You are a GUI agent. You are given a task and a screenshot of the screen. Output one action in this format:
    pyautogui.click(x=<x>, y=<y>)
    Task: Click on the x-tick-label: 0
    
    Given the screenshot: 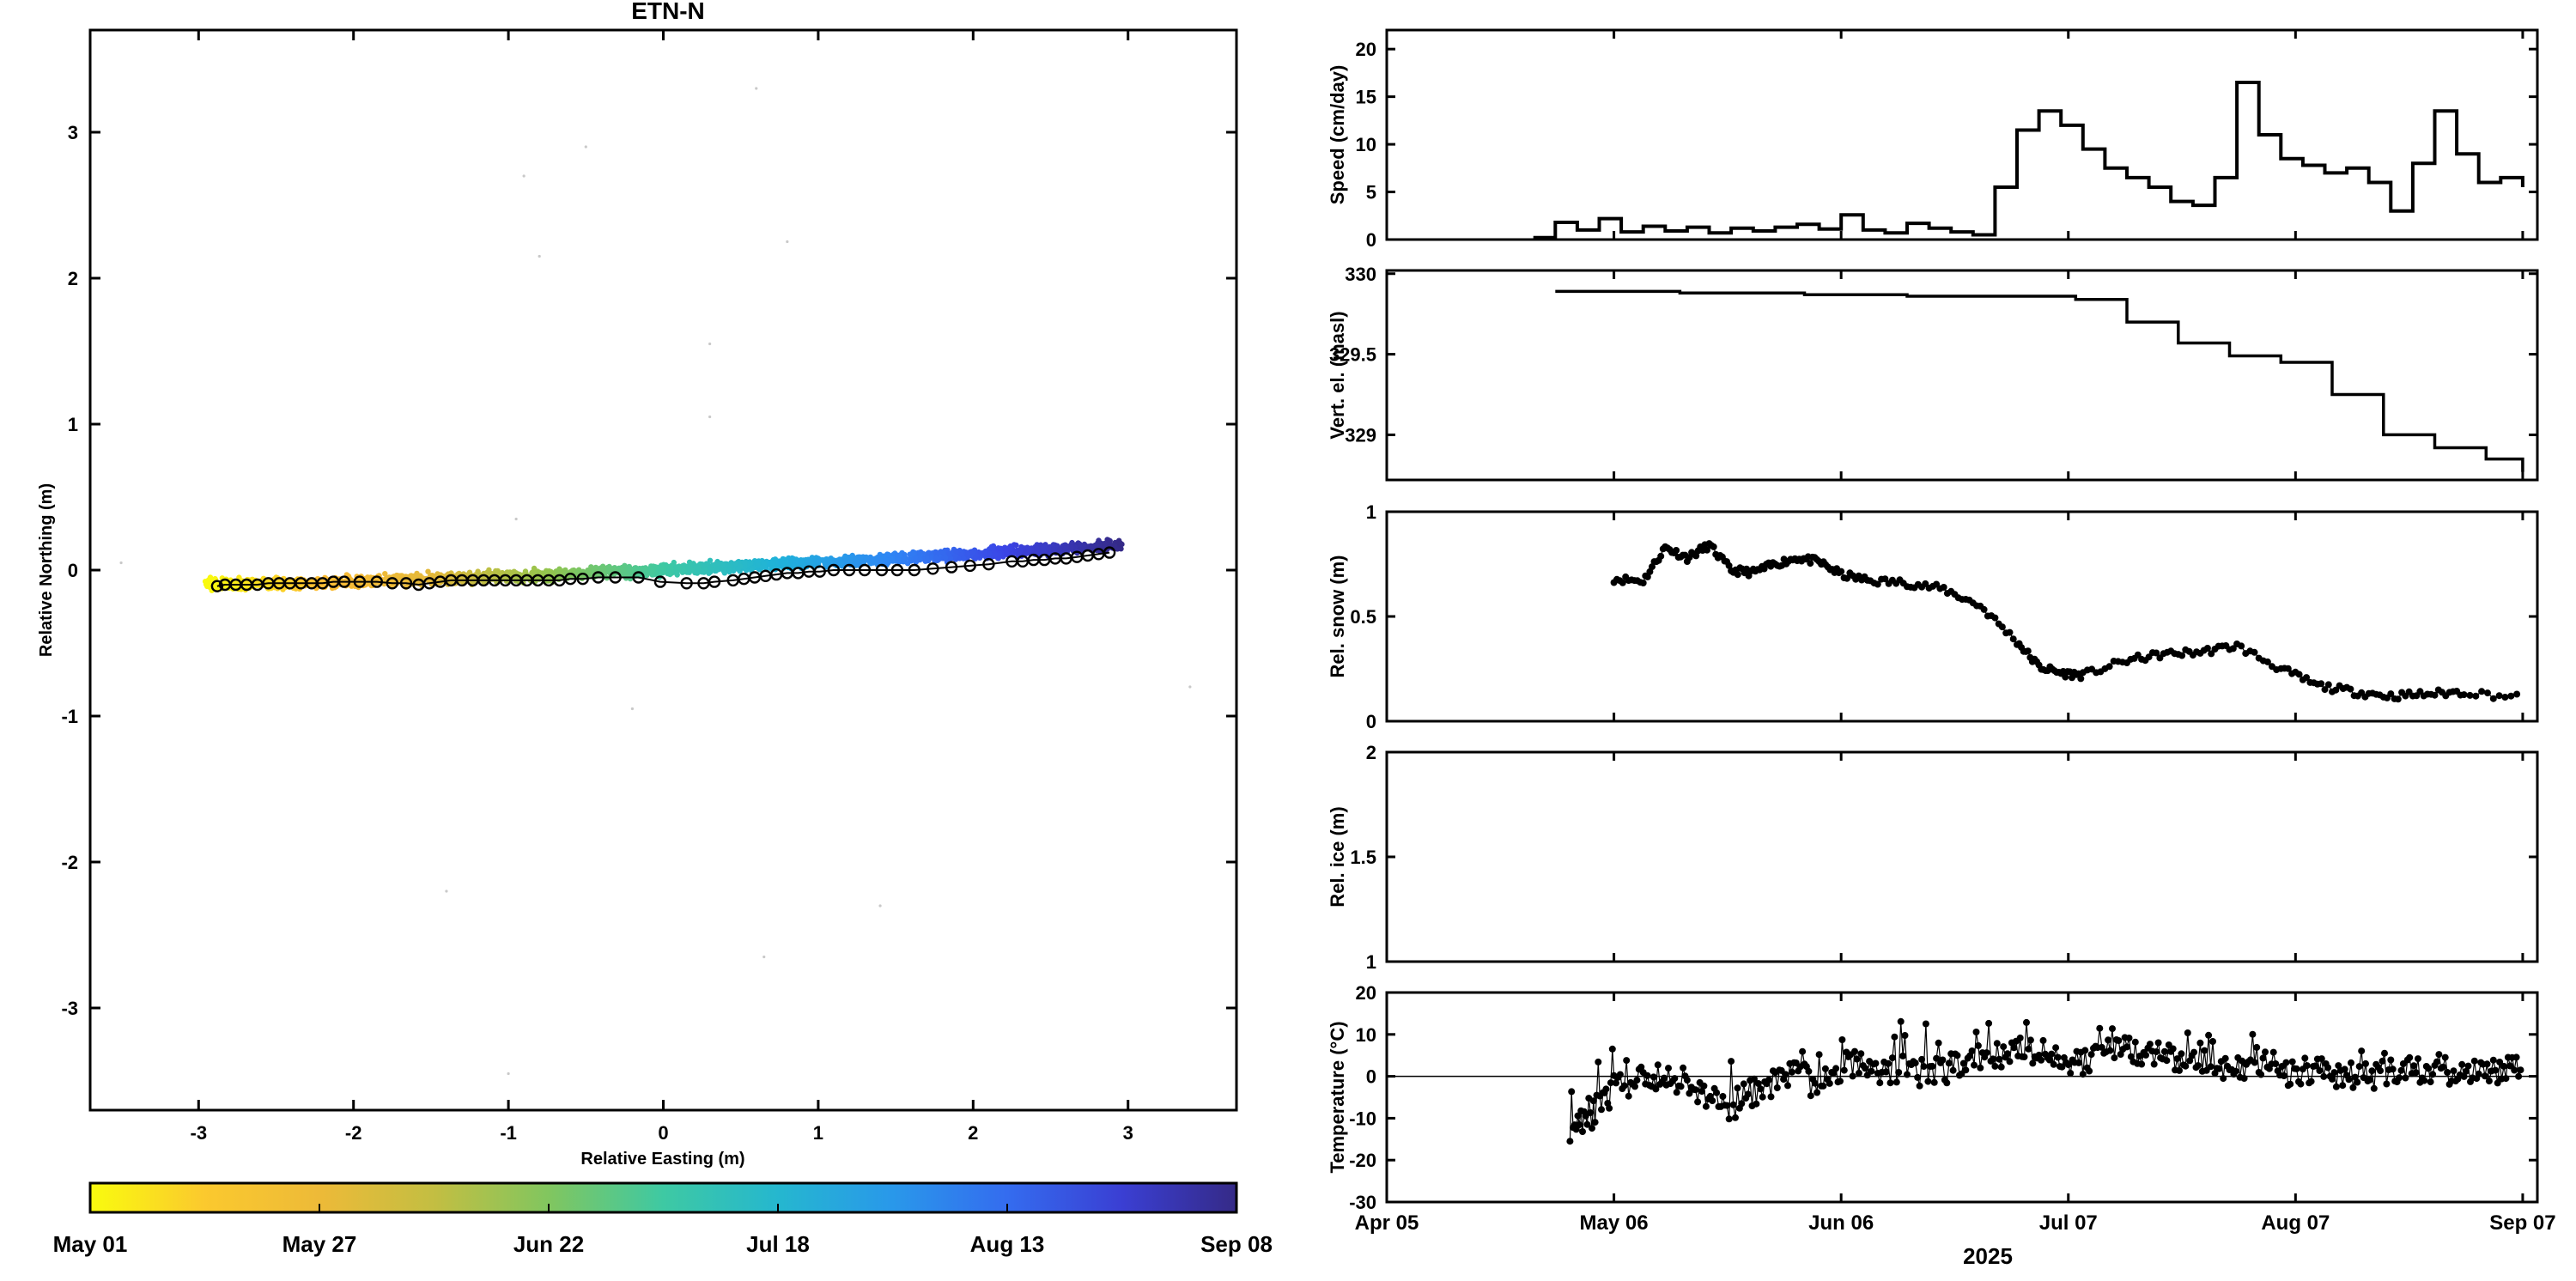 What is the action you would take?
    pyautogui.click(x=663, y=1133)
    